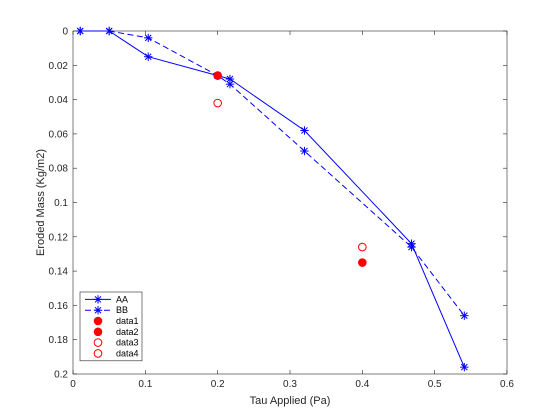  What do you see at coordinates (127, 353) in the screenshot?
I see `legend-label: data4` at bounding box center [127, 353].